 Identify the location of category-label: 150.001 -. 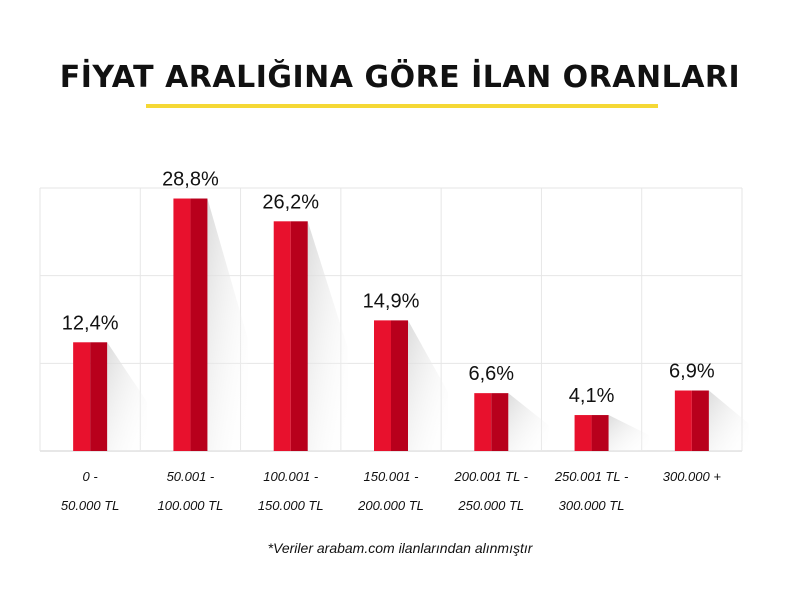
(392, 476).